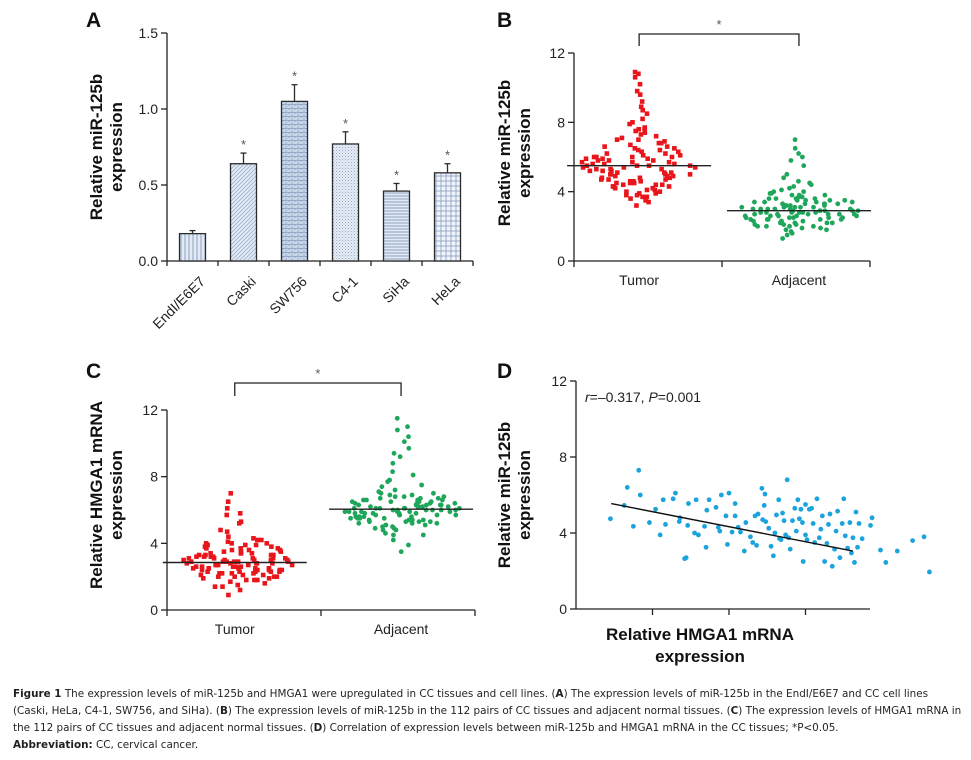  What do you see at coordinates (106, 495) in the screenshot?
I see `y-axis-title: Relative HMGA1 mRNAexpression` at bounding box center [106, 495].